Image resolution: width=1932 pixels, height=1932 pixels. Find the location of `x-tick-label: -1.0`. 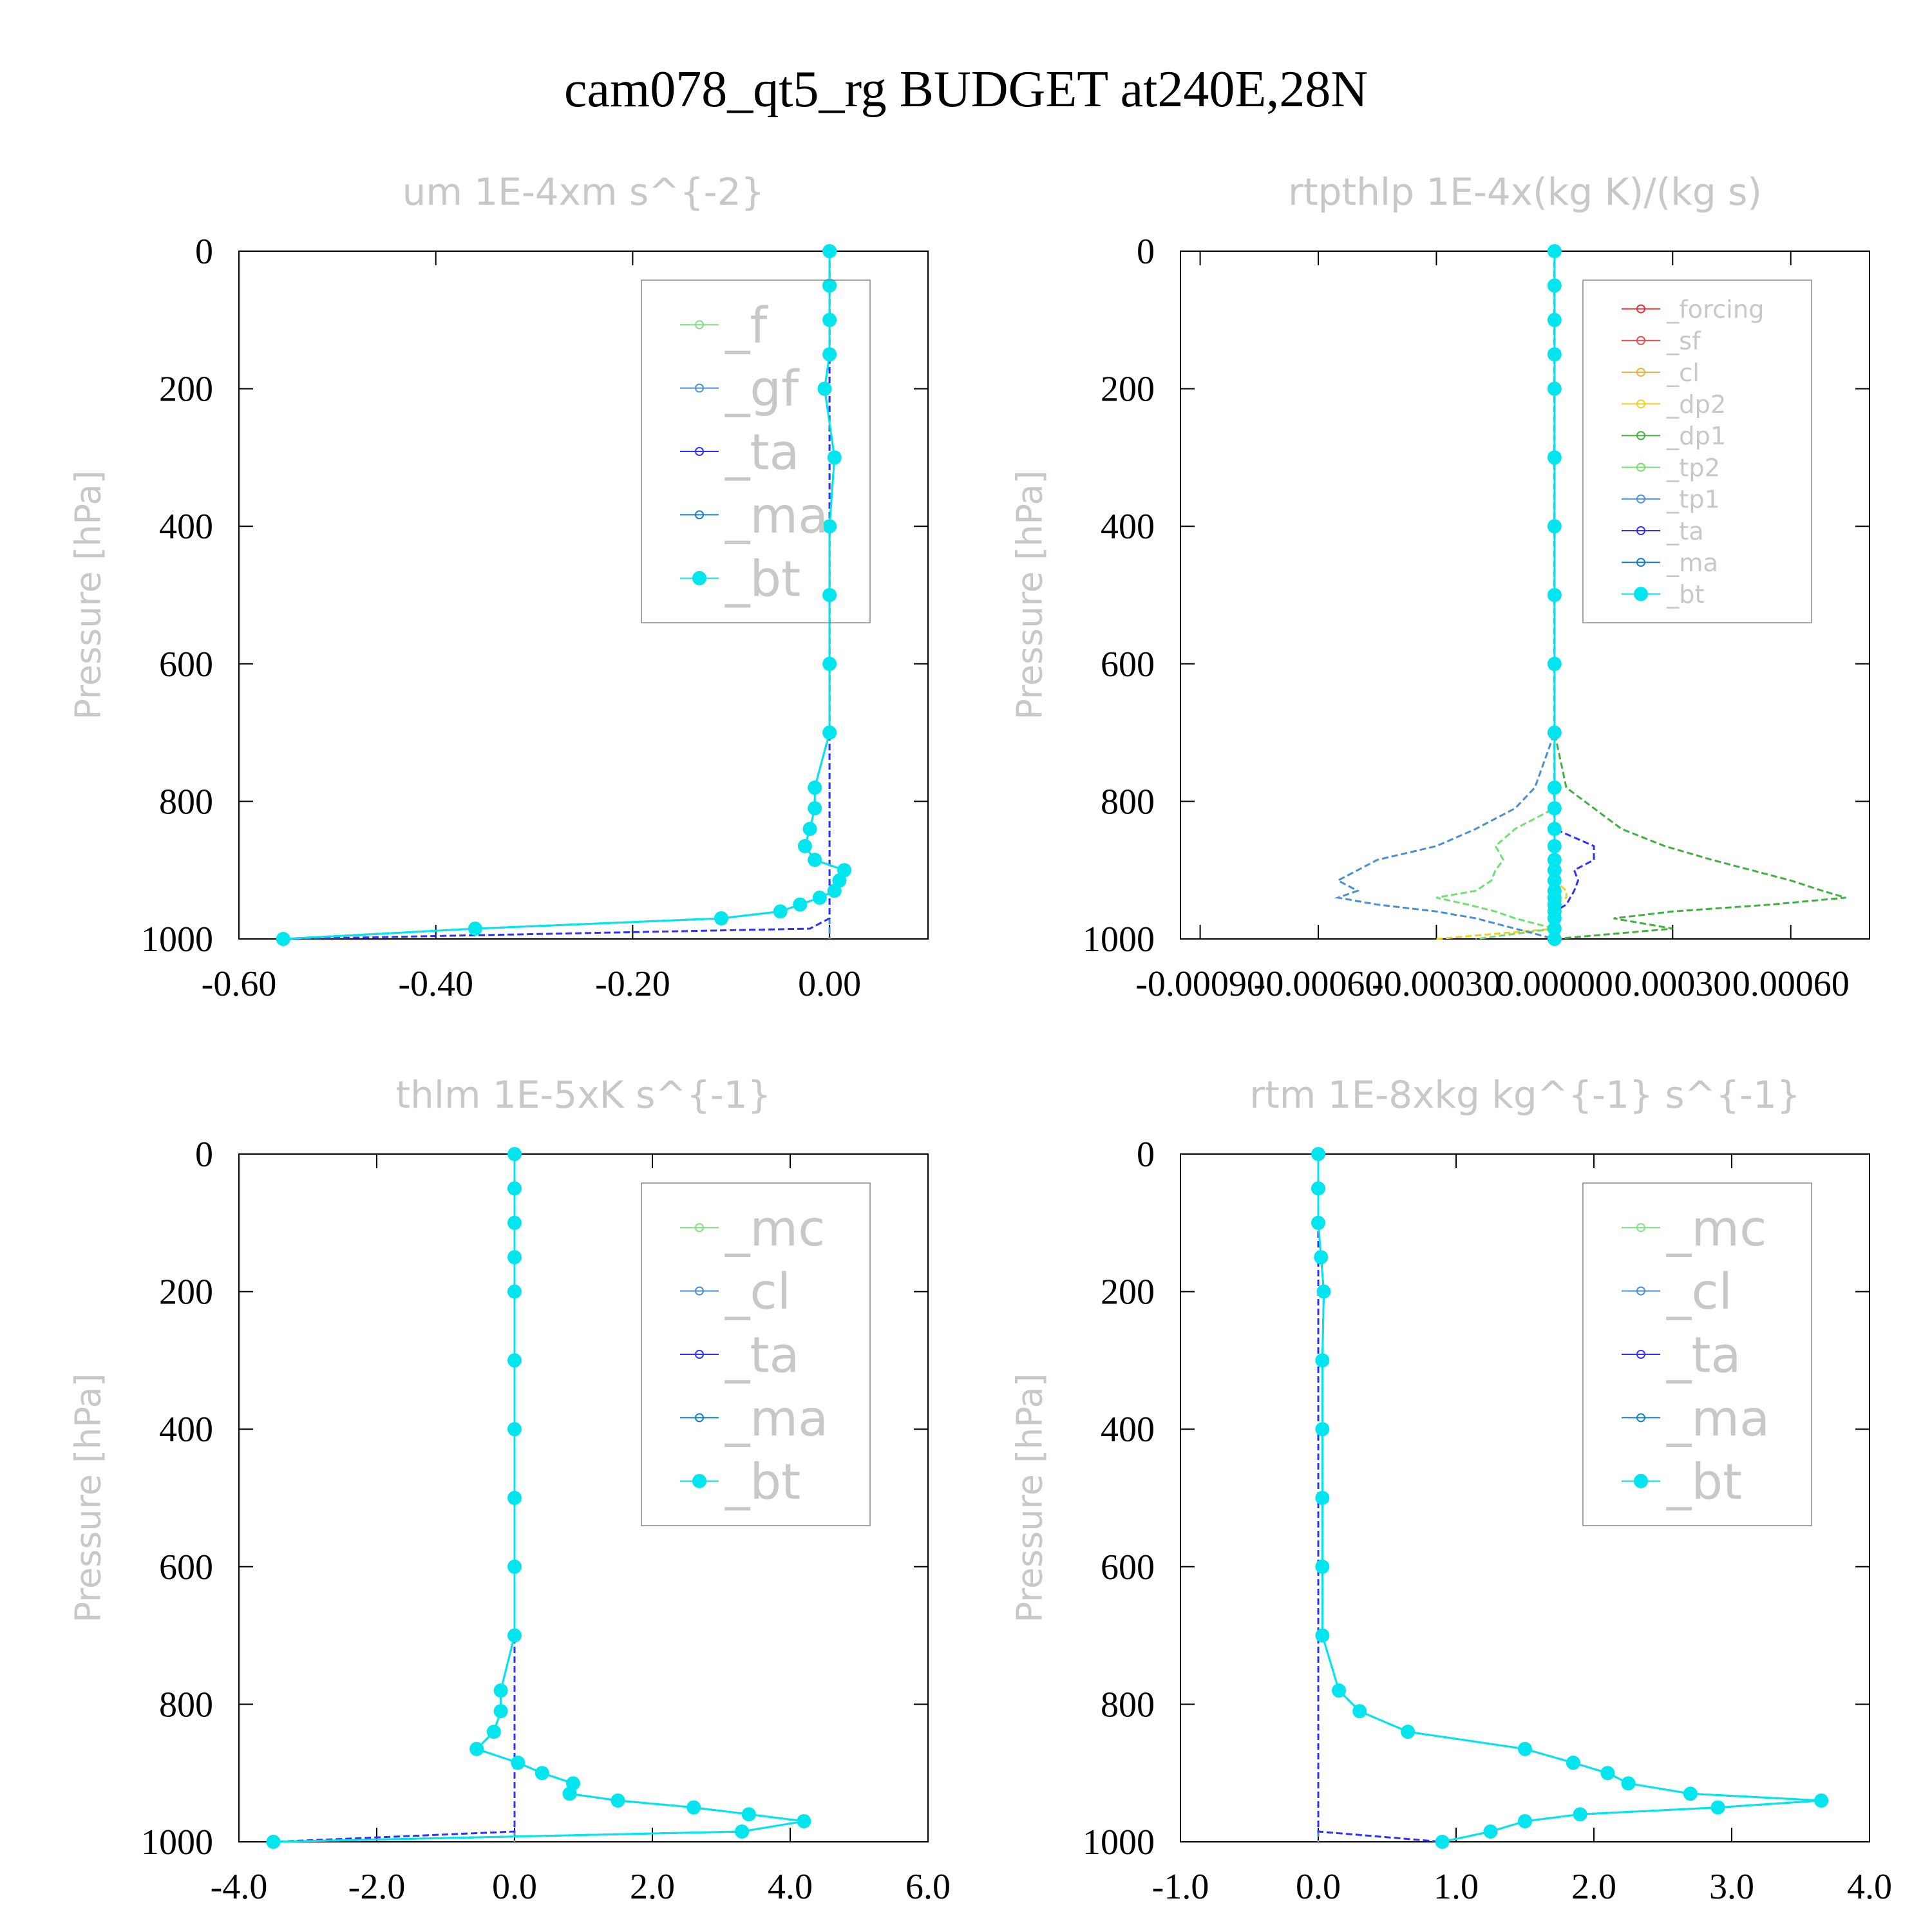

x-tick-label: -1.0 is located at coordinates (1180, 1887).